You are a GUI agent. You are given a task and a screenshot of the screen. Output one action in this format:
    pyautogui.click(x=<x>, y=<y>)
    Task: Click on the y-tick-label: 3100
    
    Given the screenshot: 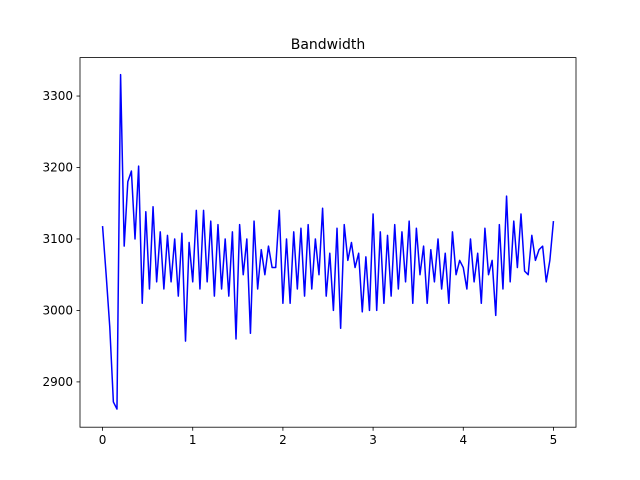 What is the action you would take?
    pyautogui.click(x=57, y=239)
    